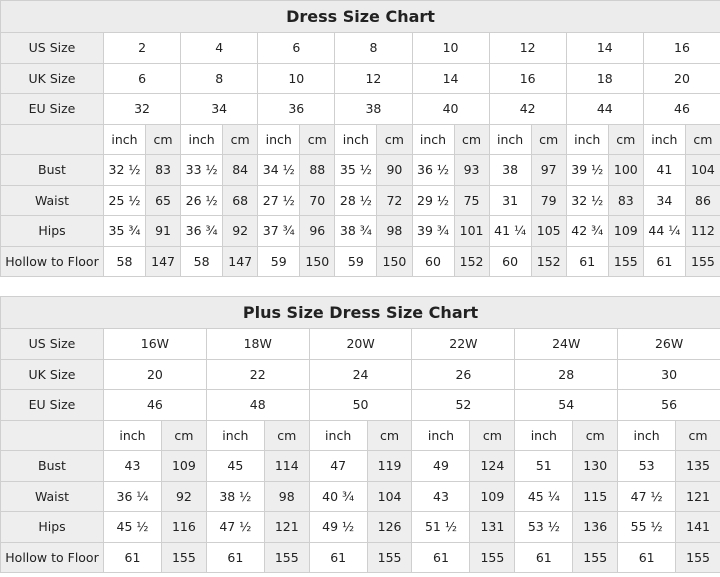  I want to click on size-cell: 12, so click(527, 48).